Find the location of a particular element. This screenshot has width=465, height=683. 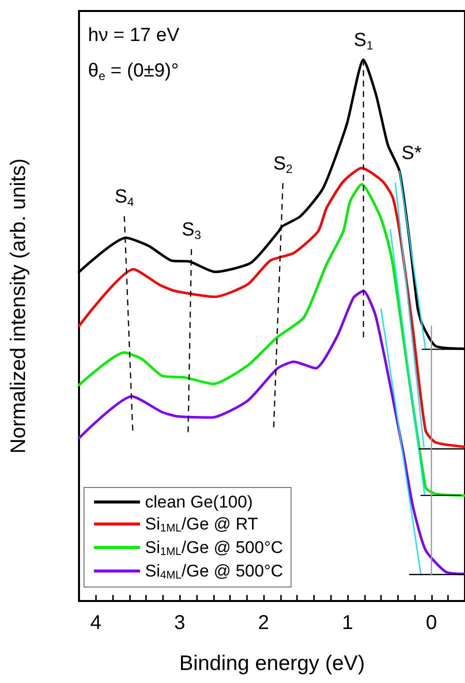

x-tick-label: 3 is located at coordinates (180, 623).